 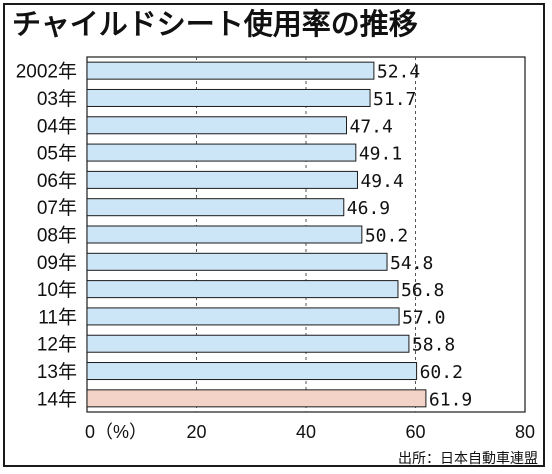 What do you see at coordinates (450, 399) in the screenshot?
I see `value-label: 61.9` at bounding box center [450, 399].